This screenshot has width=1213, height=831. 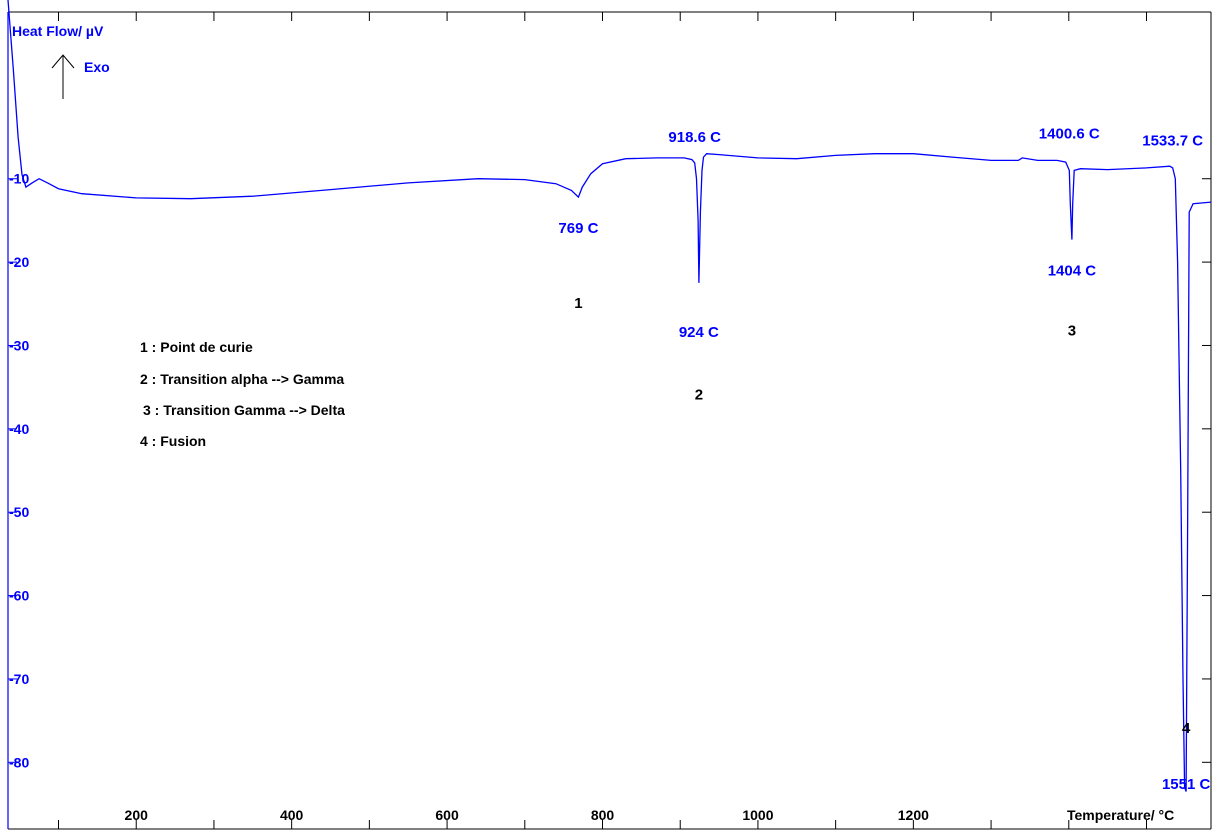 What do you see at coordinates (19, 596) in the screenshot?
I see `y-tick-label: -60` at bounding box center [19, 596].